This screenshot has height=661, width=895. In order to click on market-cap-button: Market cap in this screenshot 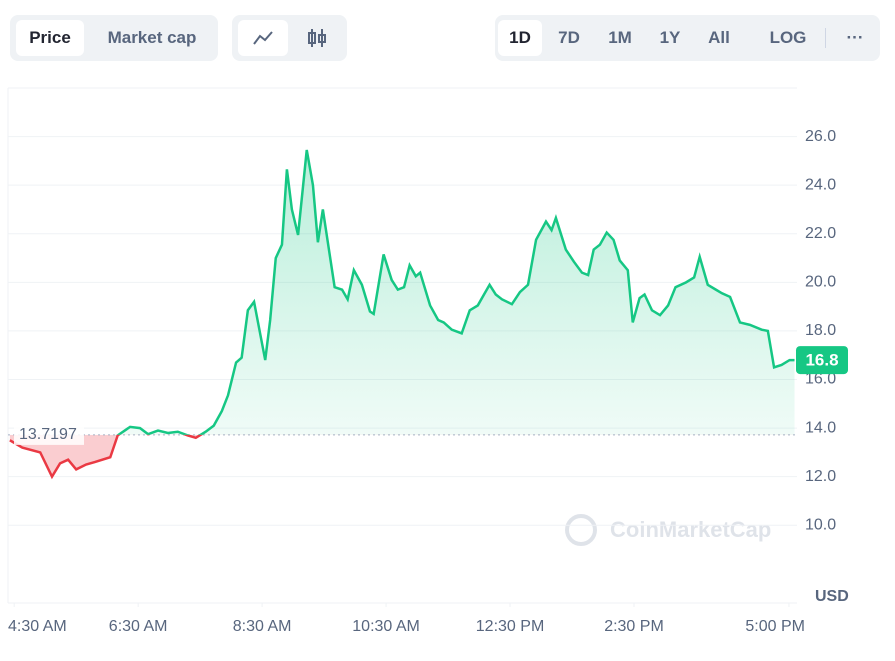, I will do `click(152, 37)`.